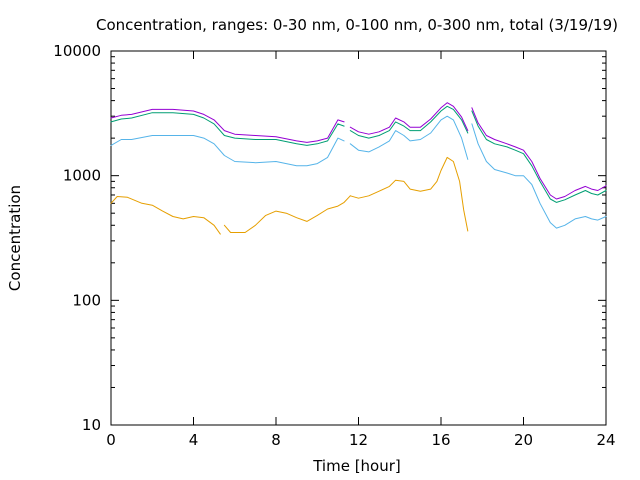 The height and width of the screenshot is (480, 640). What do you see at coordinates (82, 176) in the screenshot?
I see `y-tick-label: 1000` at bounding box center [82, 176].